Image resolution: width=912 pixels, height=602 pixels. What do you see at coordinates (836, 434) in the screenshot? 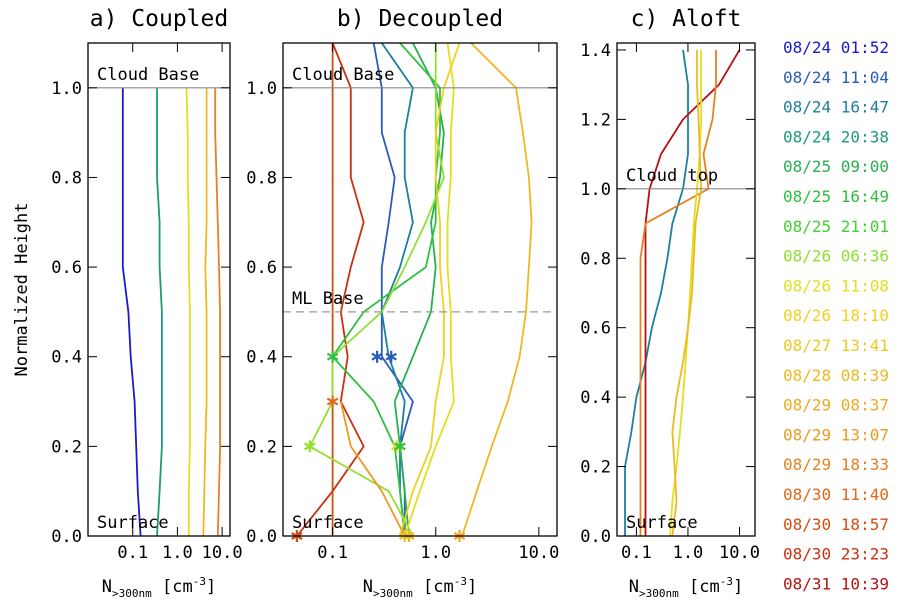
I see `legend-entry: 08/29 13:07` at bounding box center [836, 434].